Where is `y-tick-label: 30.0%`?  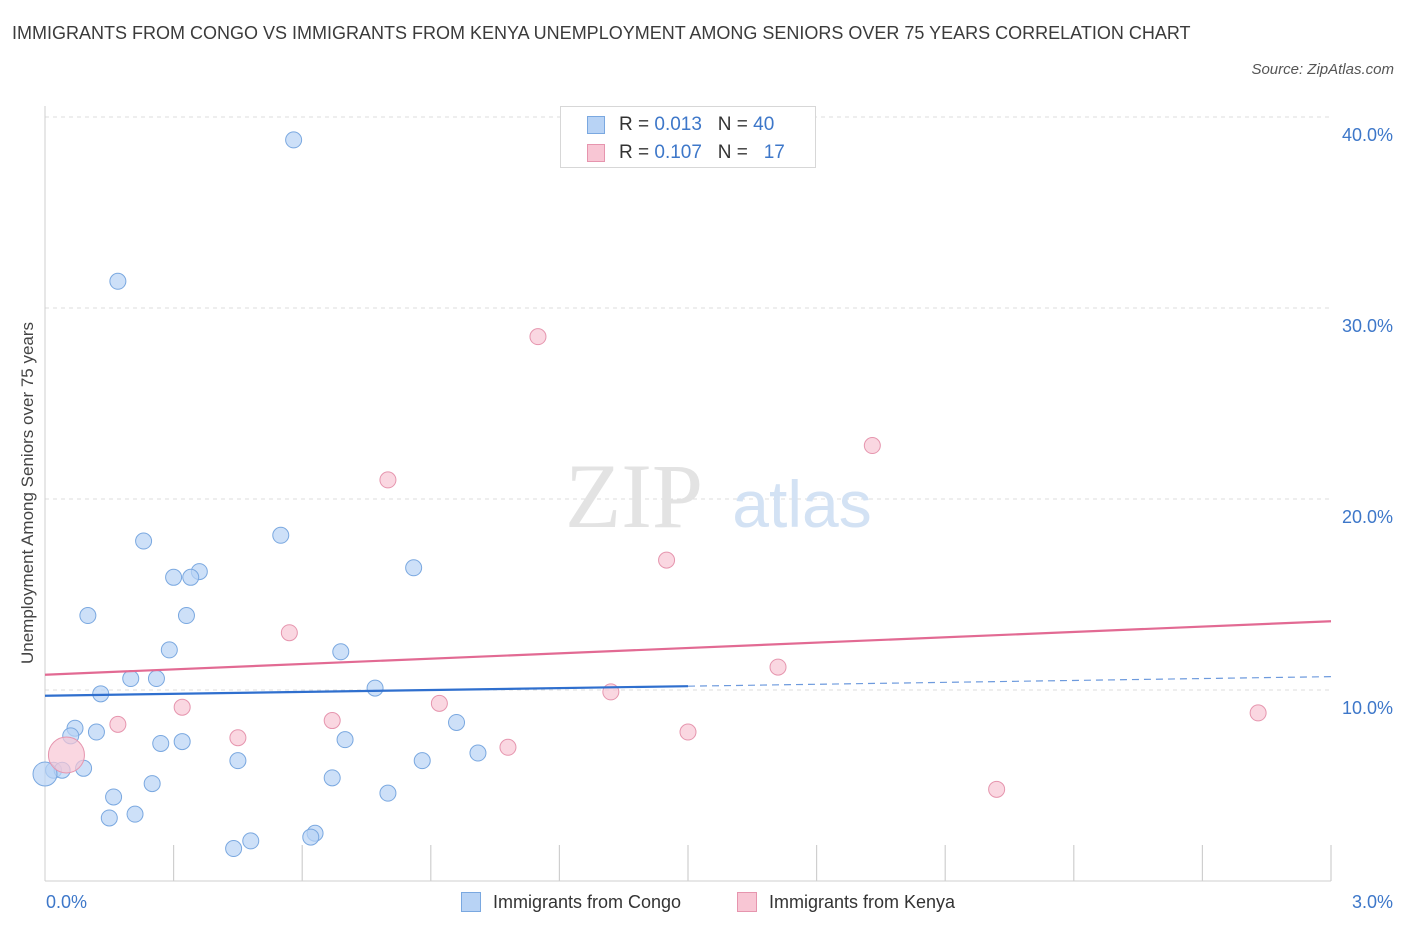 y-tick-label: 30.0% is located at coordinates (1367, 326).